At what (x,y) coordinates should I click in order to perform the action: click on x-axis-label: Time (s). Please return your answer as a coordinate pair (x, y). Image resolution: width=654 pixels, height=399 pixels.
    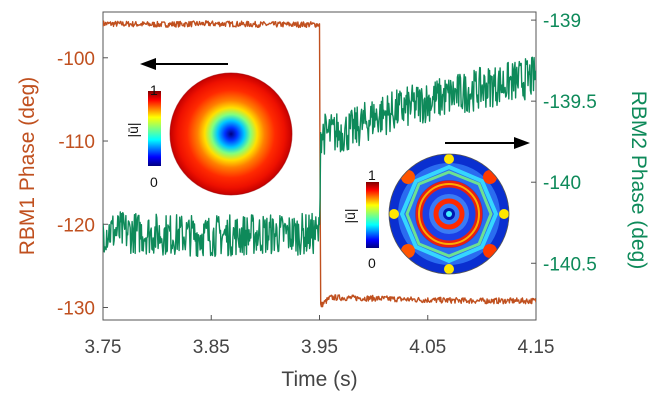
    Looking at the image, I should click on (319, 379).